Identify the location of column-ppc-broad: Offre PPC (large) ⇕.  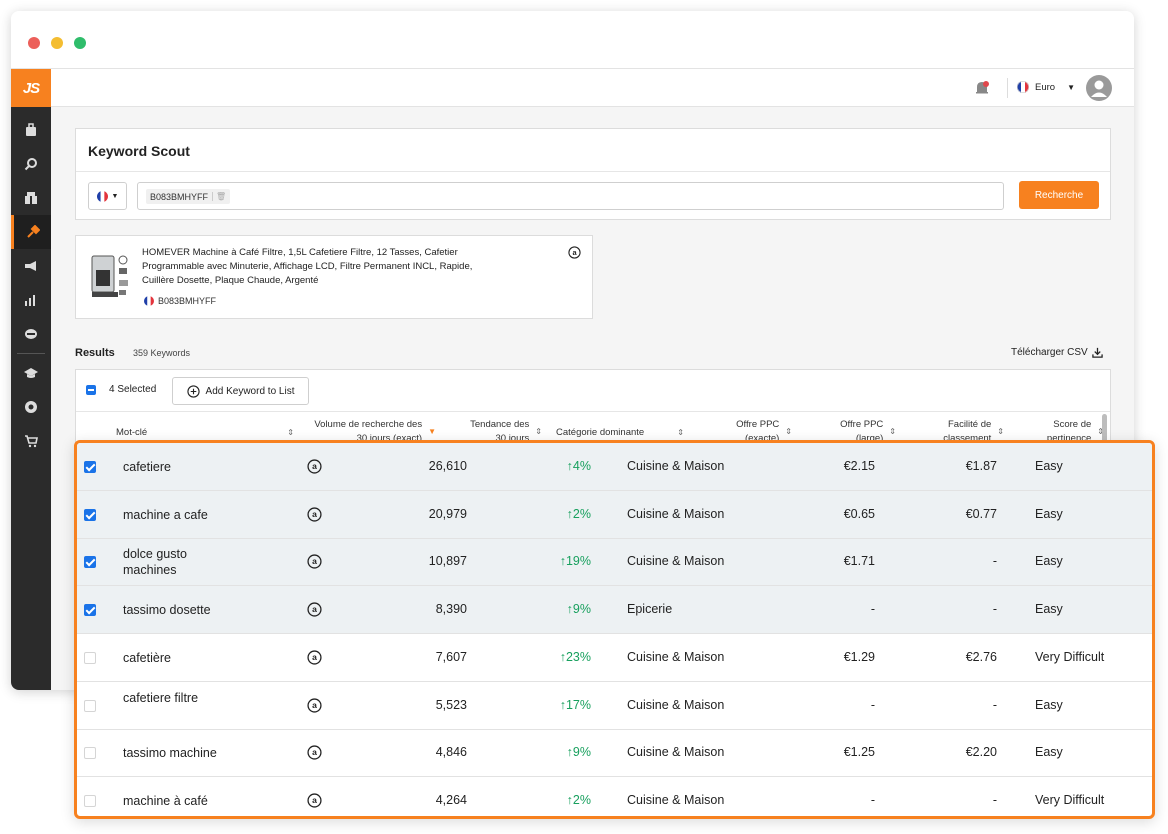
(860, 432).